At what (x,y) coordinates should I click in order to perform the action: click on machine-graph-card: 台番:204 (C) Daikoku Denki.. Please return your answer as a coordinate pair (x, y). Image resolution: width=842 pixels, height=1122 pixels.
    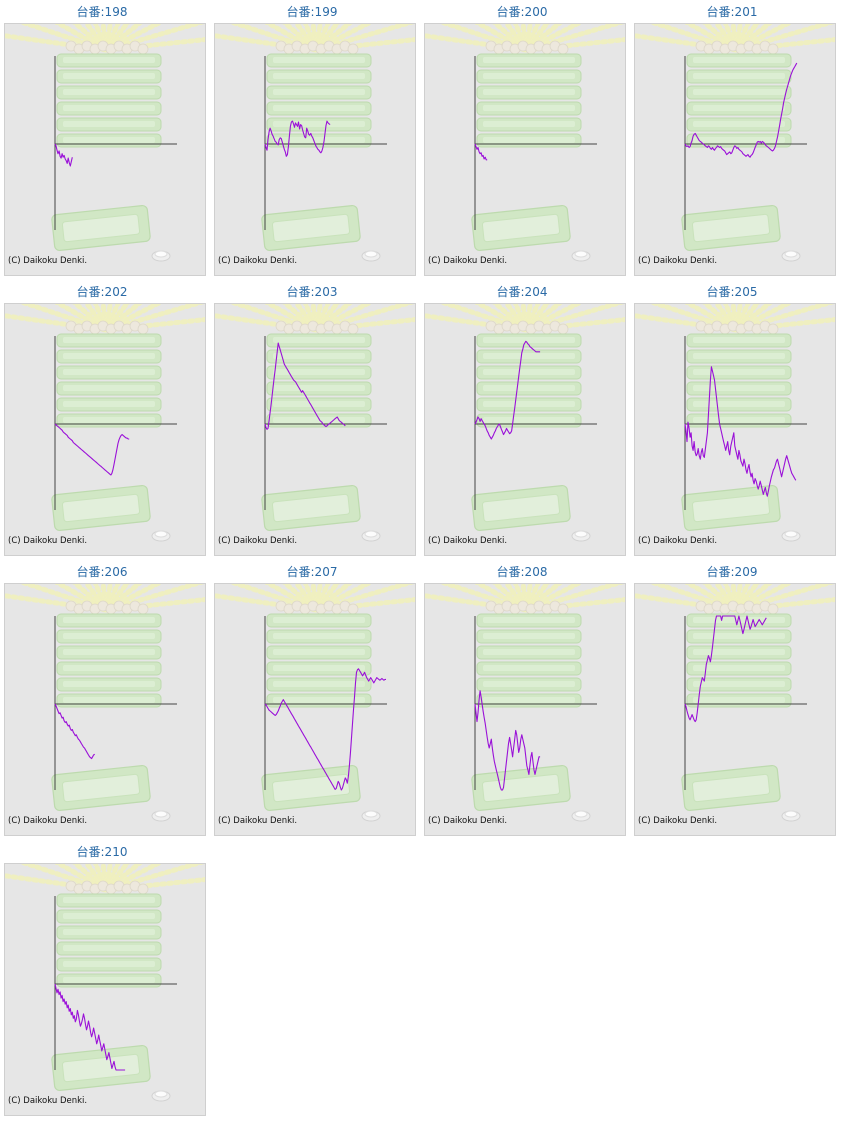
    Looking at the image, I should click on (523, 418).